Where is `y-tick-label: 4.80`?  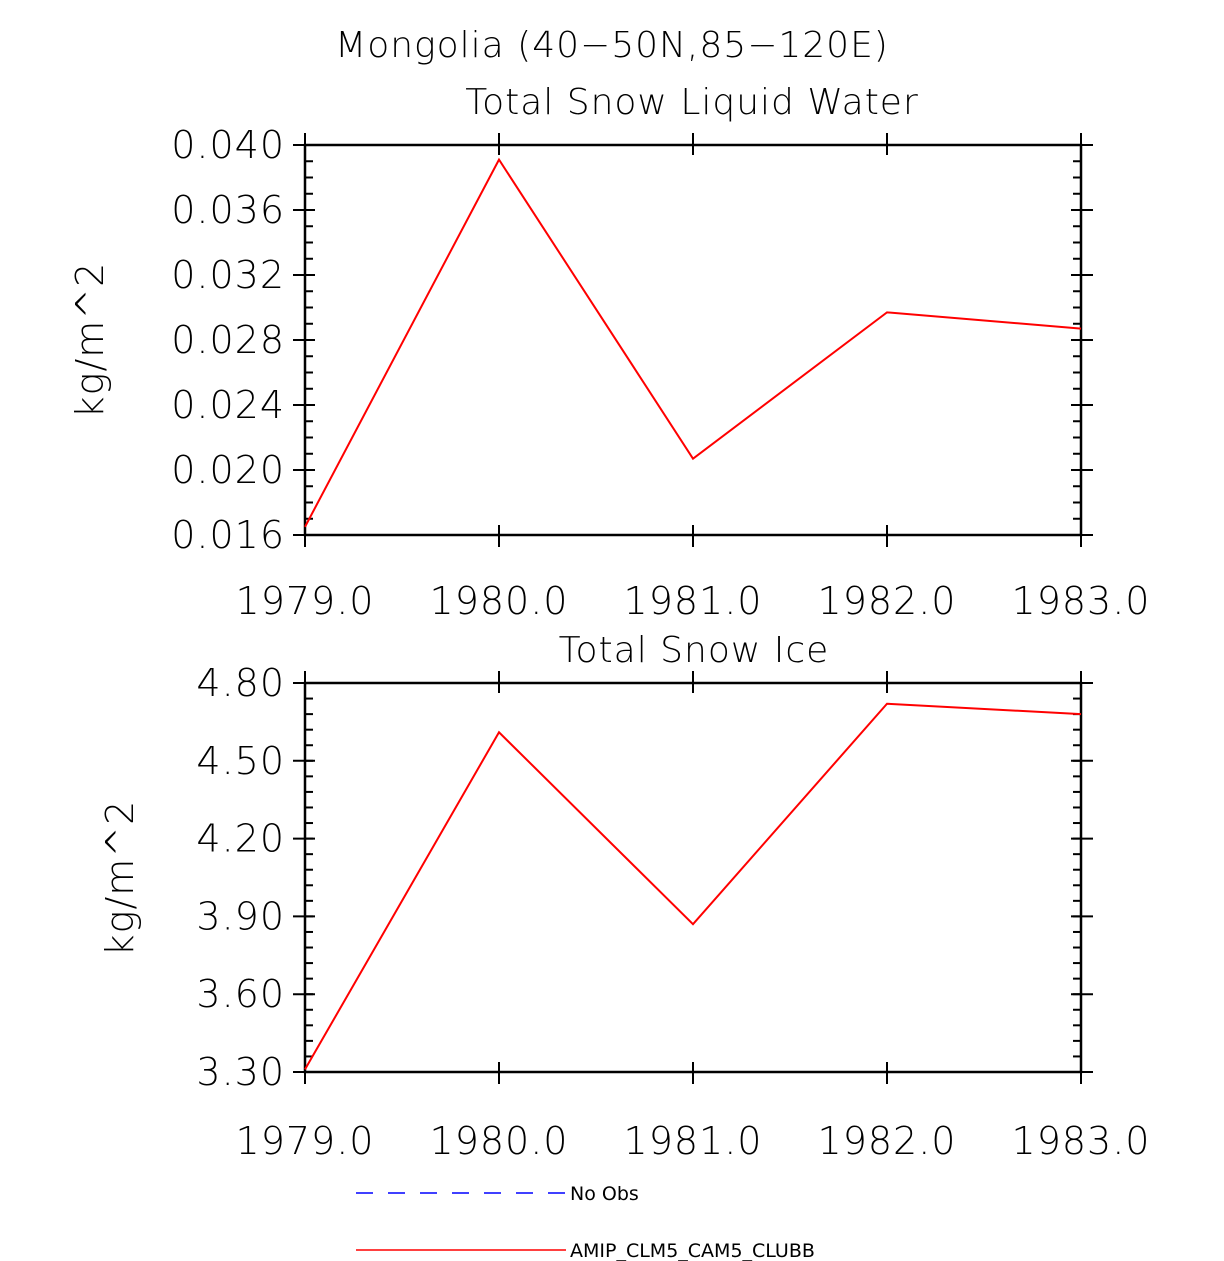
y-tick-label: 4.80 is located at coordinates (240, 683).